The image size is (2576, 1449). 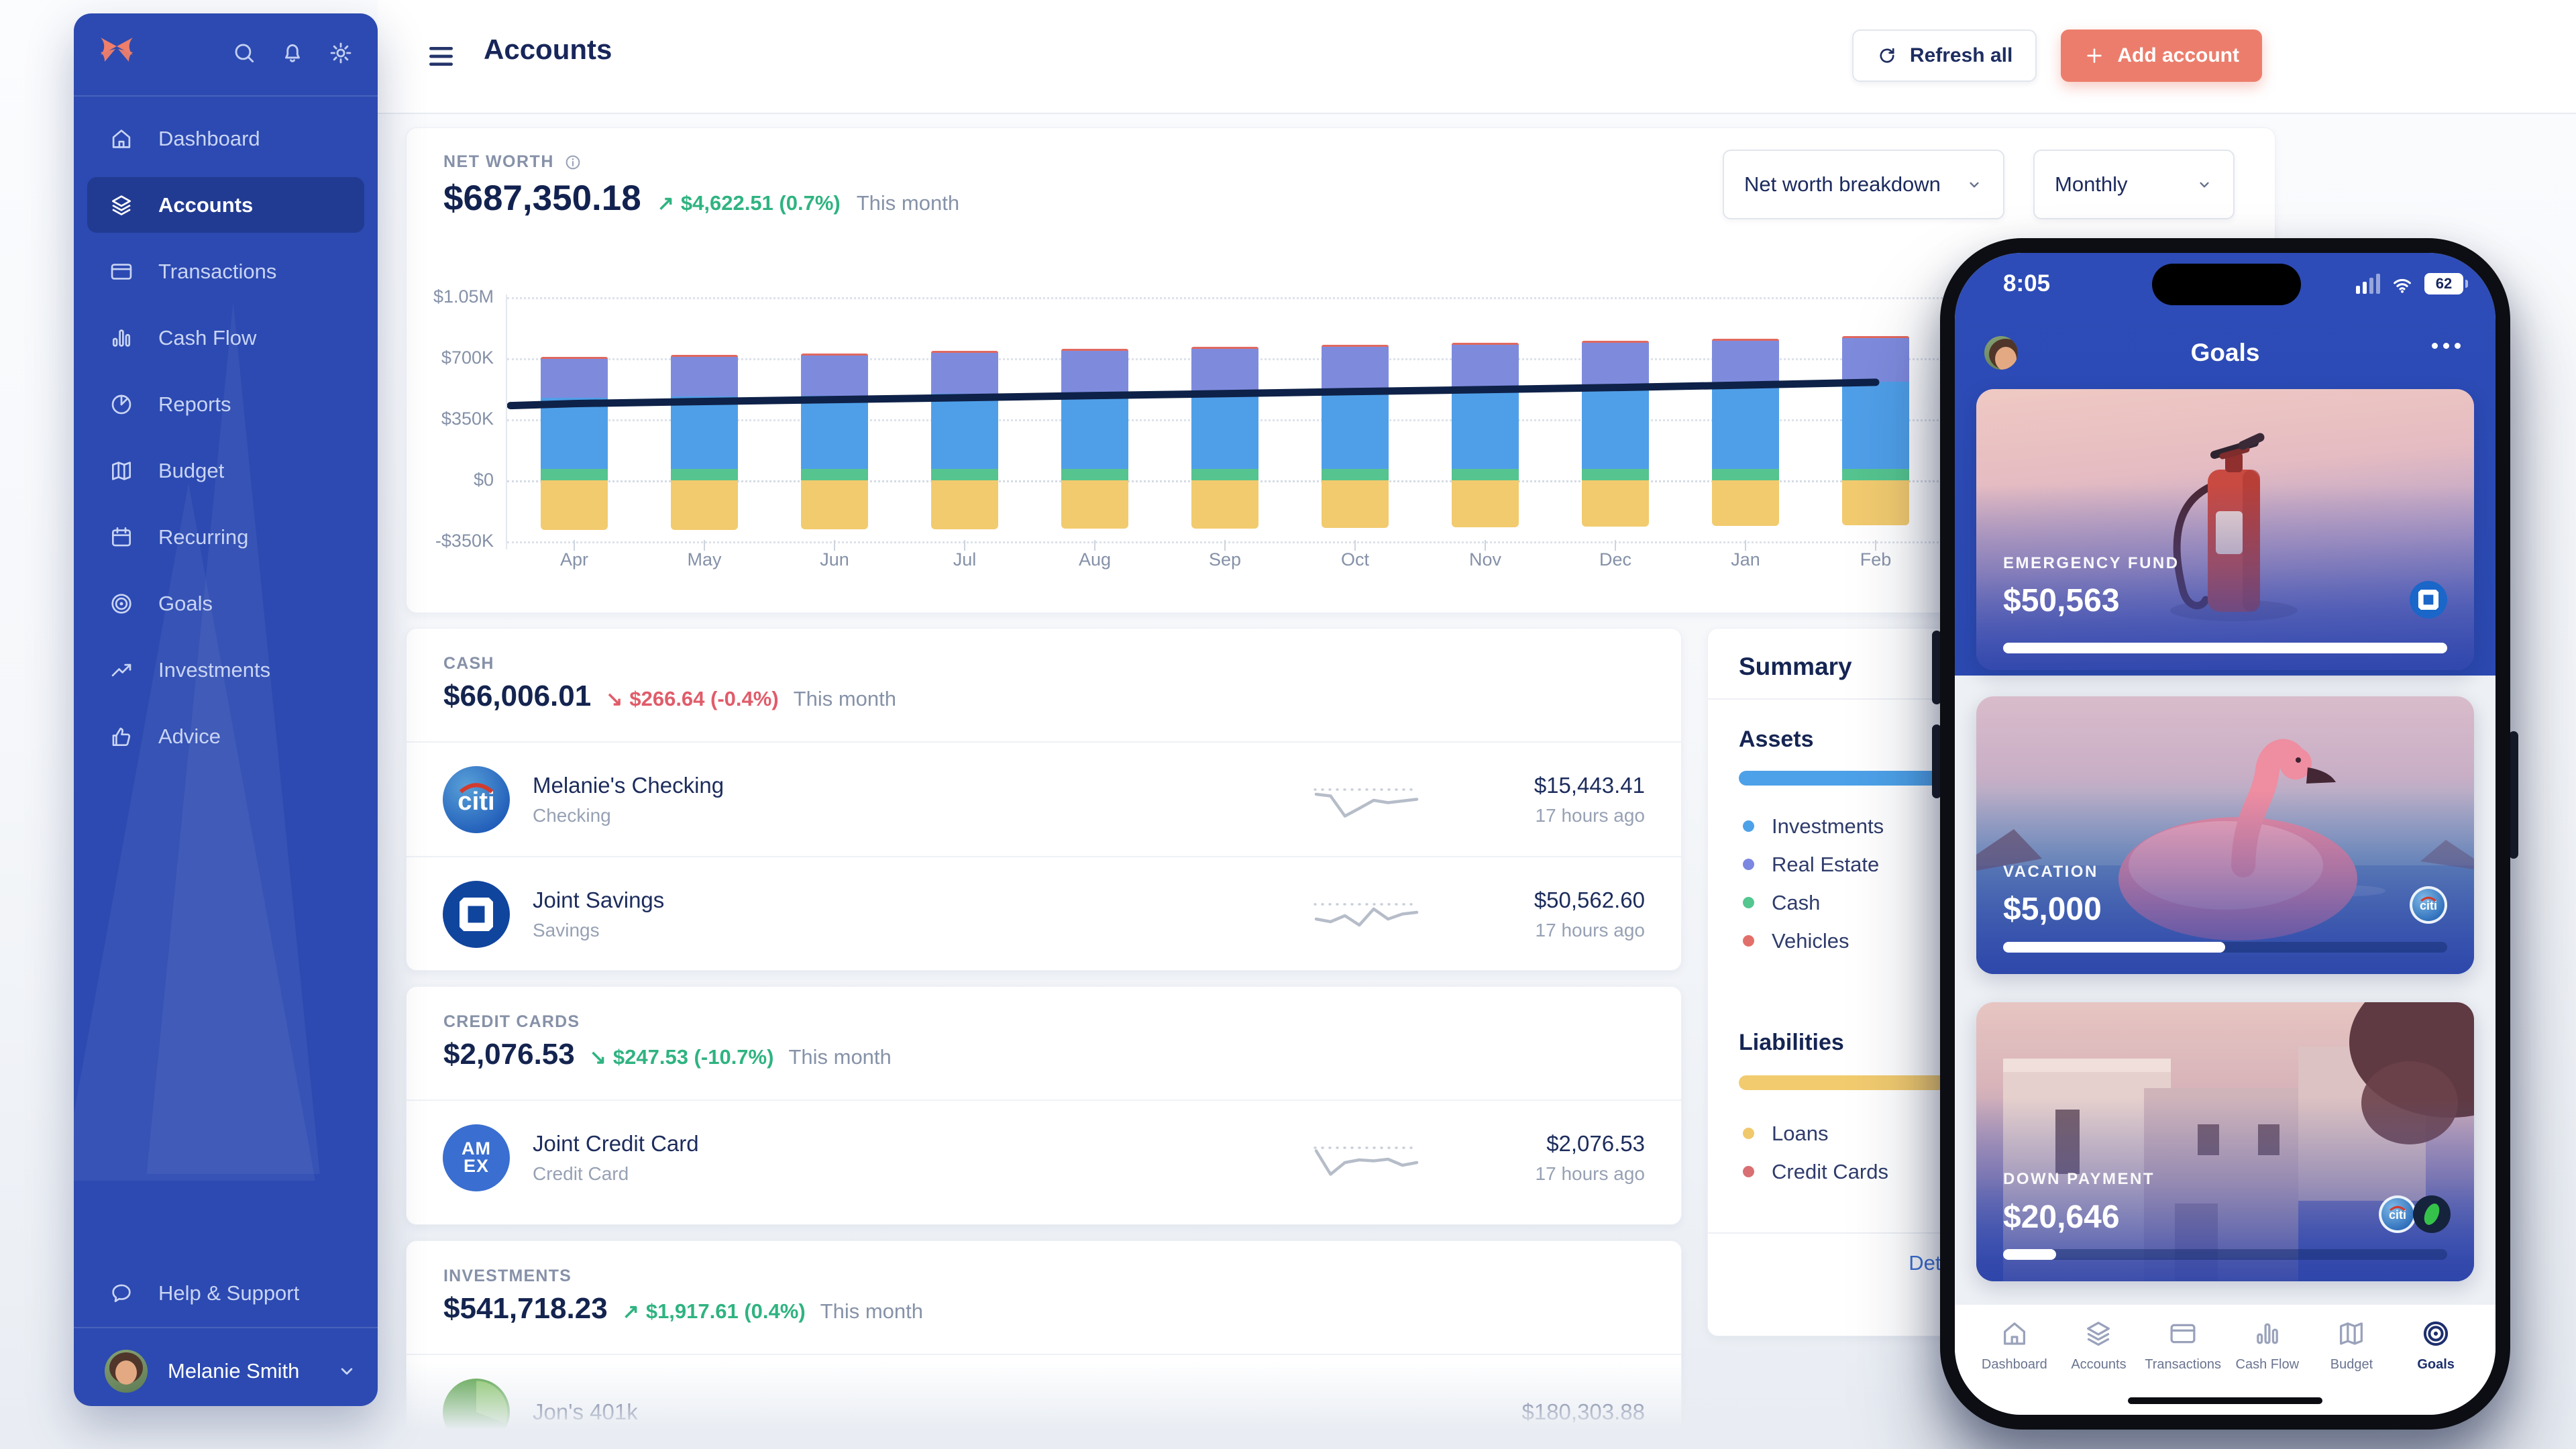 I want to click on phone-nav-item-transactions: Transactions, so click(x=2183, y=1345).